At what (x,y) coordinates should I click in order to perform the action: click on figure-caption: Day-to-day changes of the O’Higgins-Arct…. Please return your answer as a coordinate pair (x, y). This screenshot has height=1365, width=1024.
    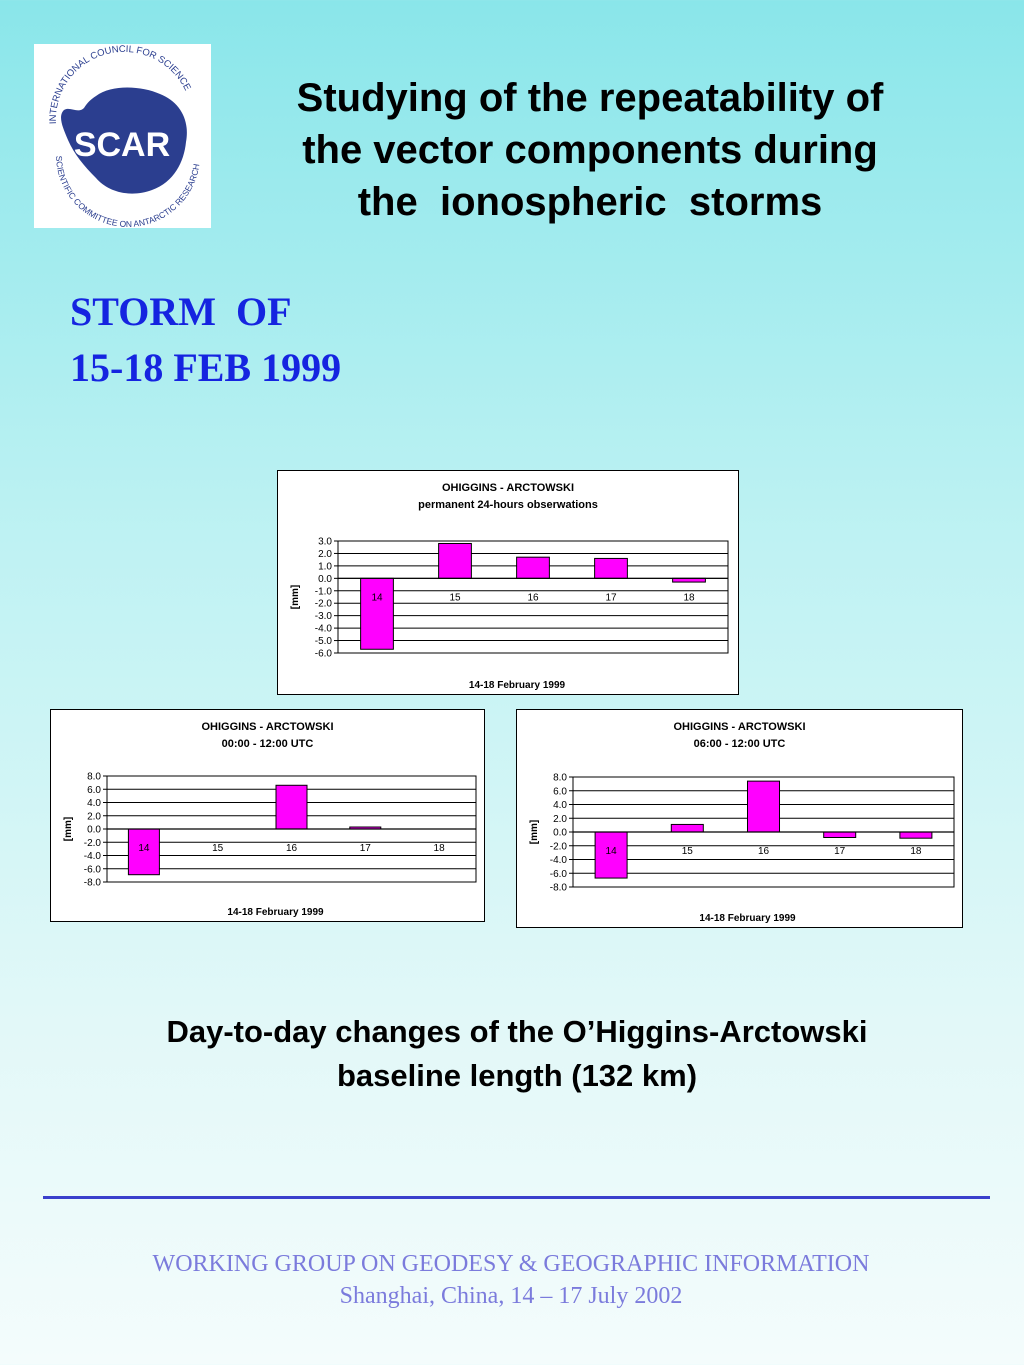
    Looking at the image, I should click on (512, 1054).